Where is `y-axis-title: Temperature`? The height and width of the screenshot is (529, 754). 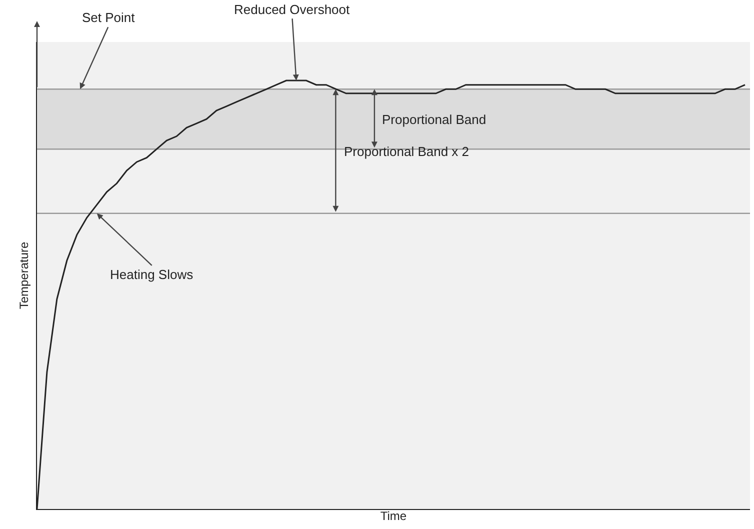 y-axis-title: Temperature is located at coordinates (24, 275).